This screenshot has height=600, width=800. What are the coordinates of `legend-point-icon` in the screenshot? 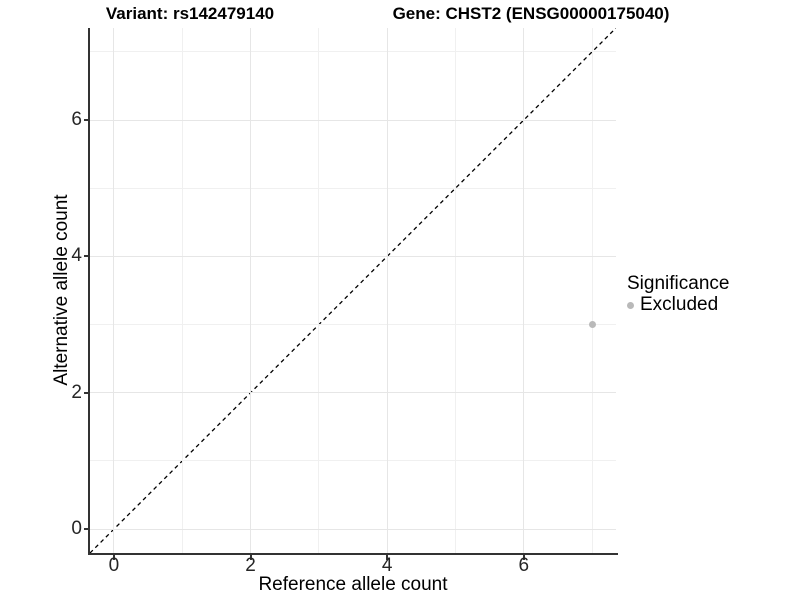 It's located at (630, 305).